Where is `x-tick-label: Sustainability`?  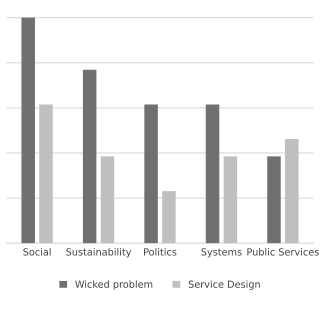
x-tick-label: Sustainability is located at coordinates (99, 253).